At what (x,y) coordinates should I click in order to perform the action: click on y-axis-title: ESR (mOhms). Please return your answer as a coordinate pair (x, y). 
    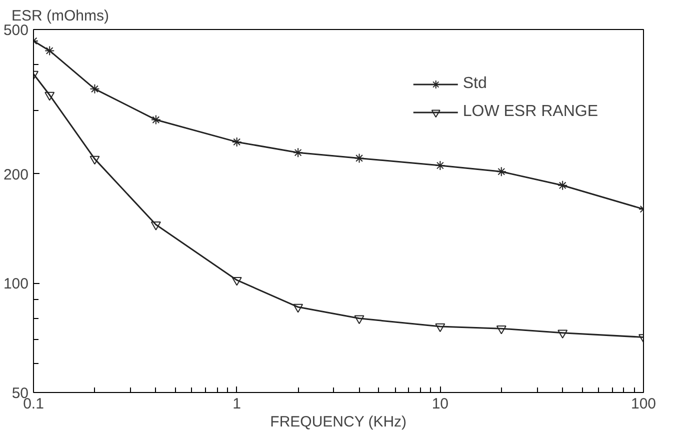
    Looking at the image, I should click on (61, 16).